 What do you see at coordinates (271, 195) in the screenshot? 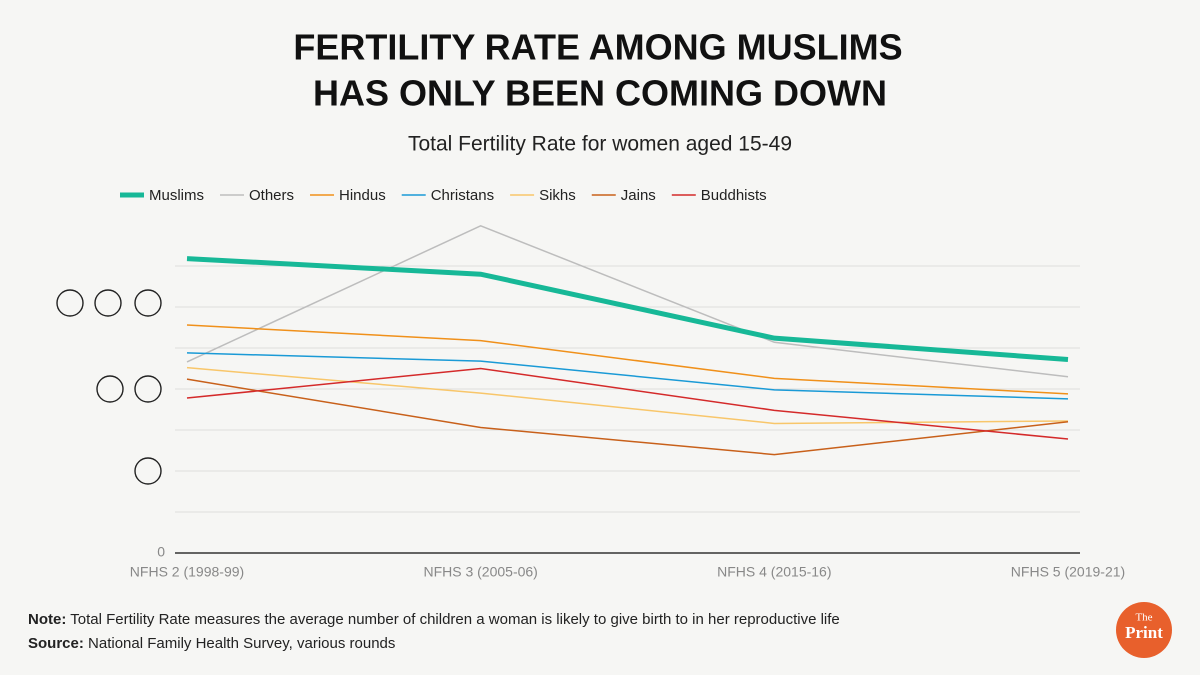
I see `legend-label: Others` at bounding box center [271, 195].